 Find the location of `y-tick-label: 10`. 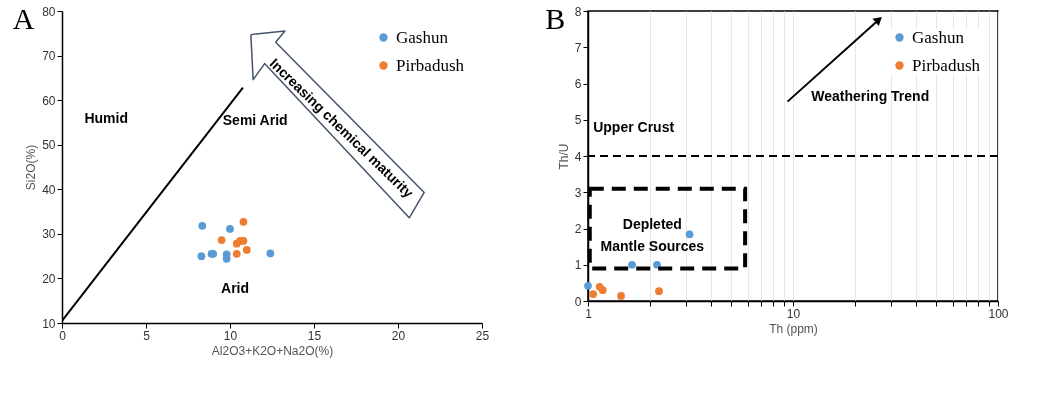

y-tick-label: 10 is located at coordinates (49, 323).